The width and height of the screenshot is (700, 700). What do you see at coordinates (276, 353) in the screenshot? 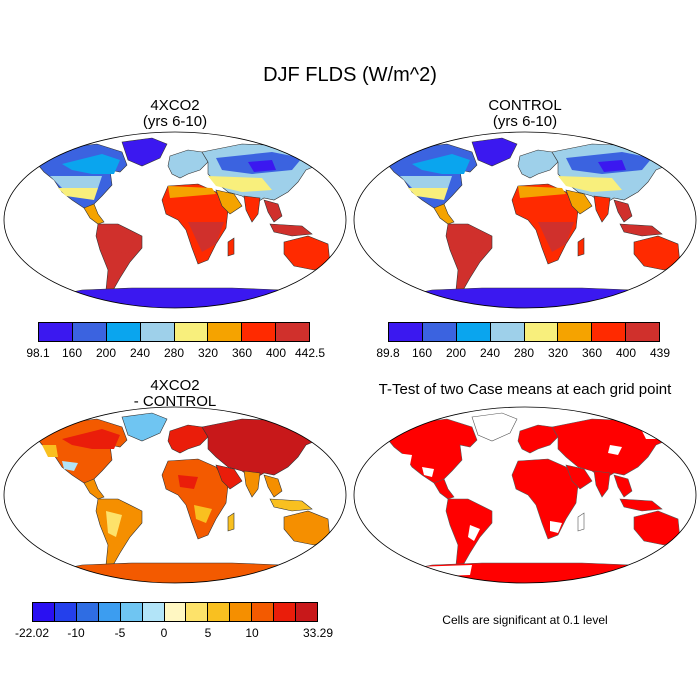
I see `cb1-label-7: 400` at bounding box center [276, 353].